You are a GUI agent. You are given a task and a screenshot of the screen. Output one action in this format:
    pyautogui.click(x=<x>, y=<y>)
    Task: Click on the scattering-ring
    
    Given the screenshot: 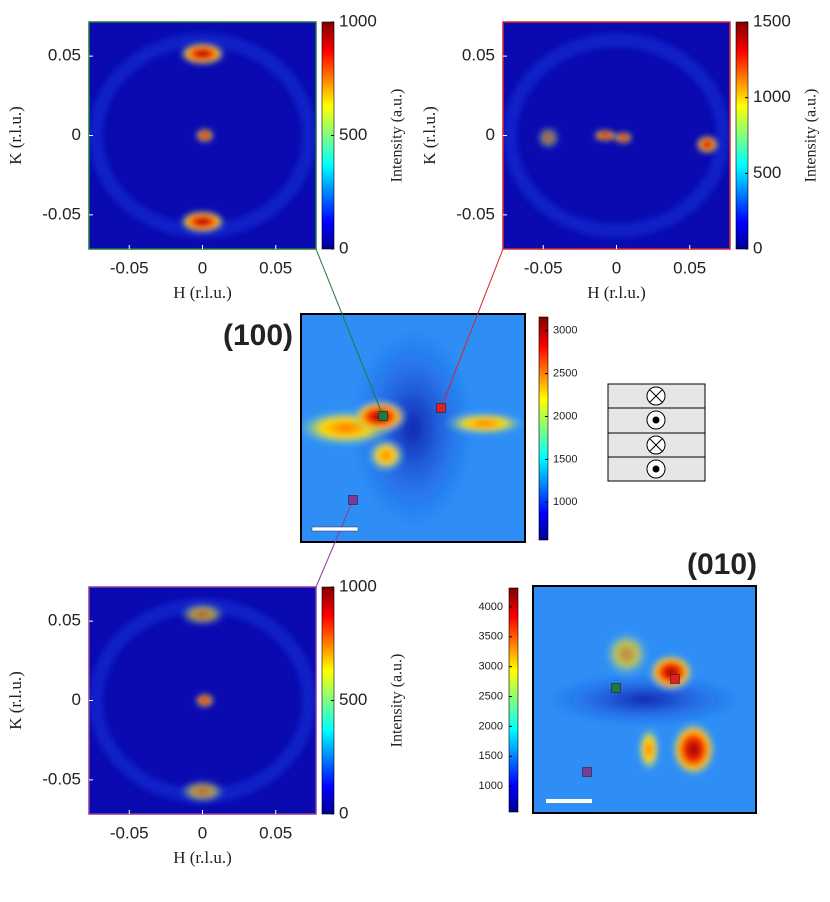 What is the action you would take?
    pyautogui.click(x=616, y=135)
    